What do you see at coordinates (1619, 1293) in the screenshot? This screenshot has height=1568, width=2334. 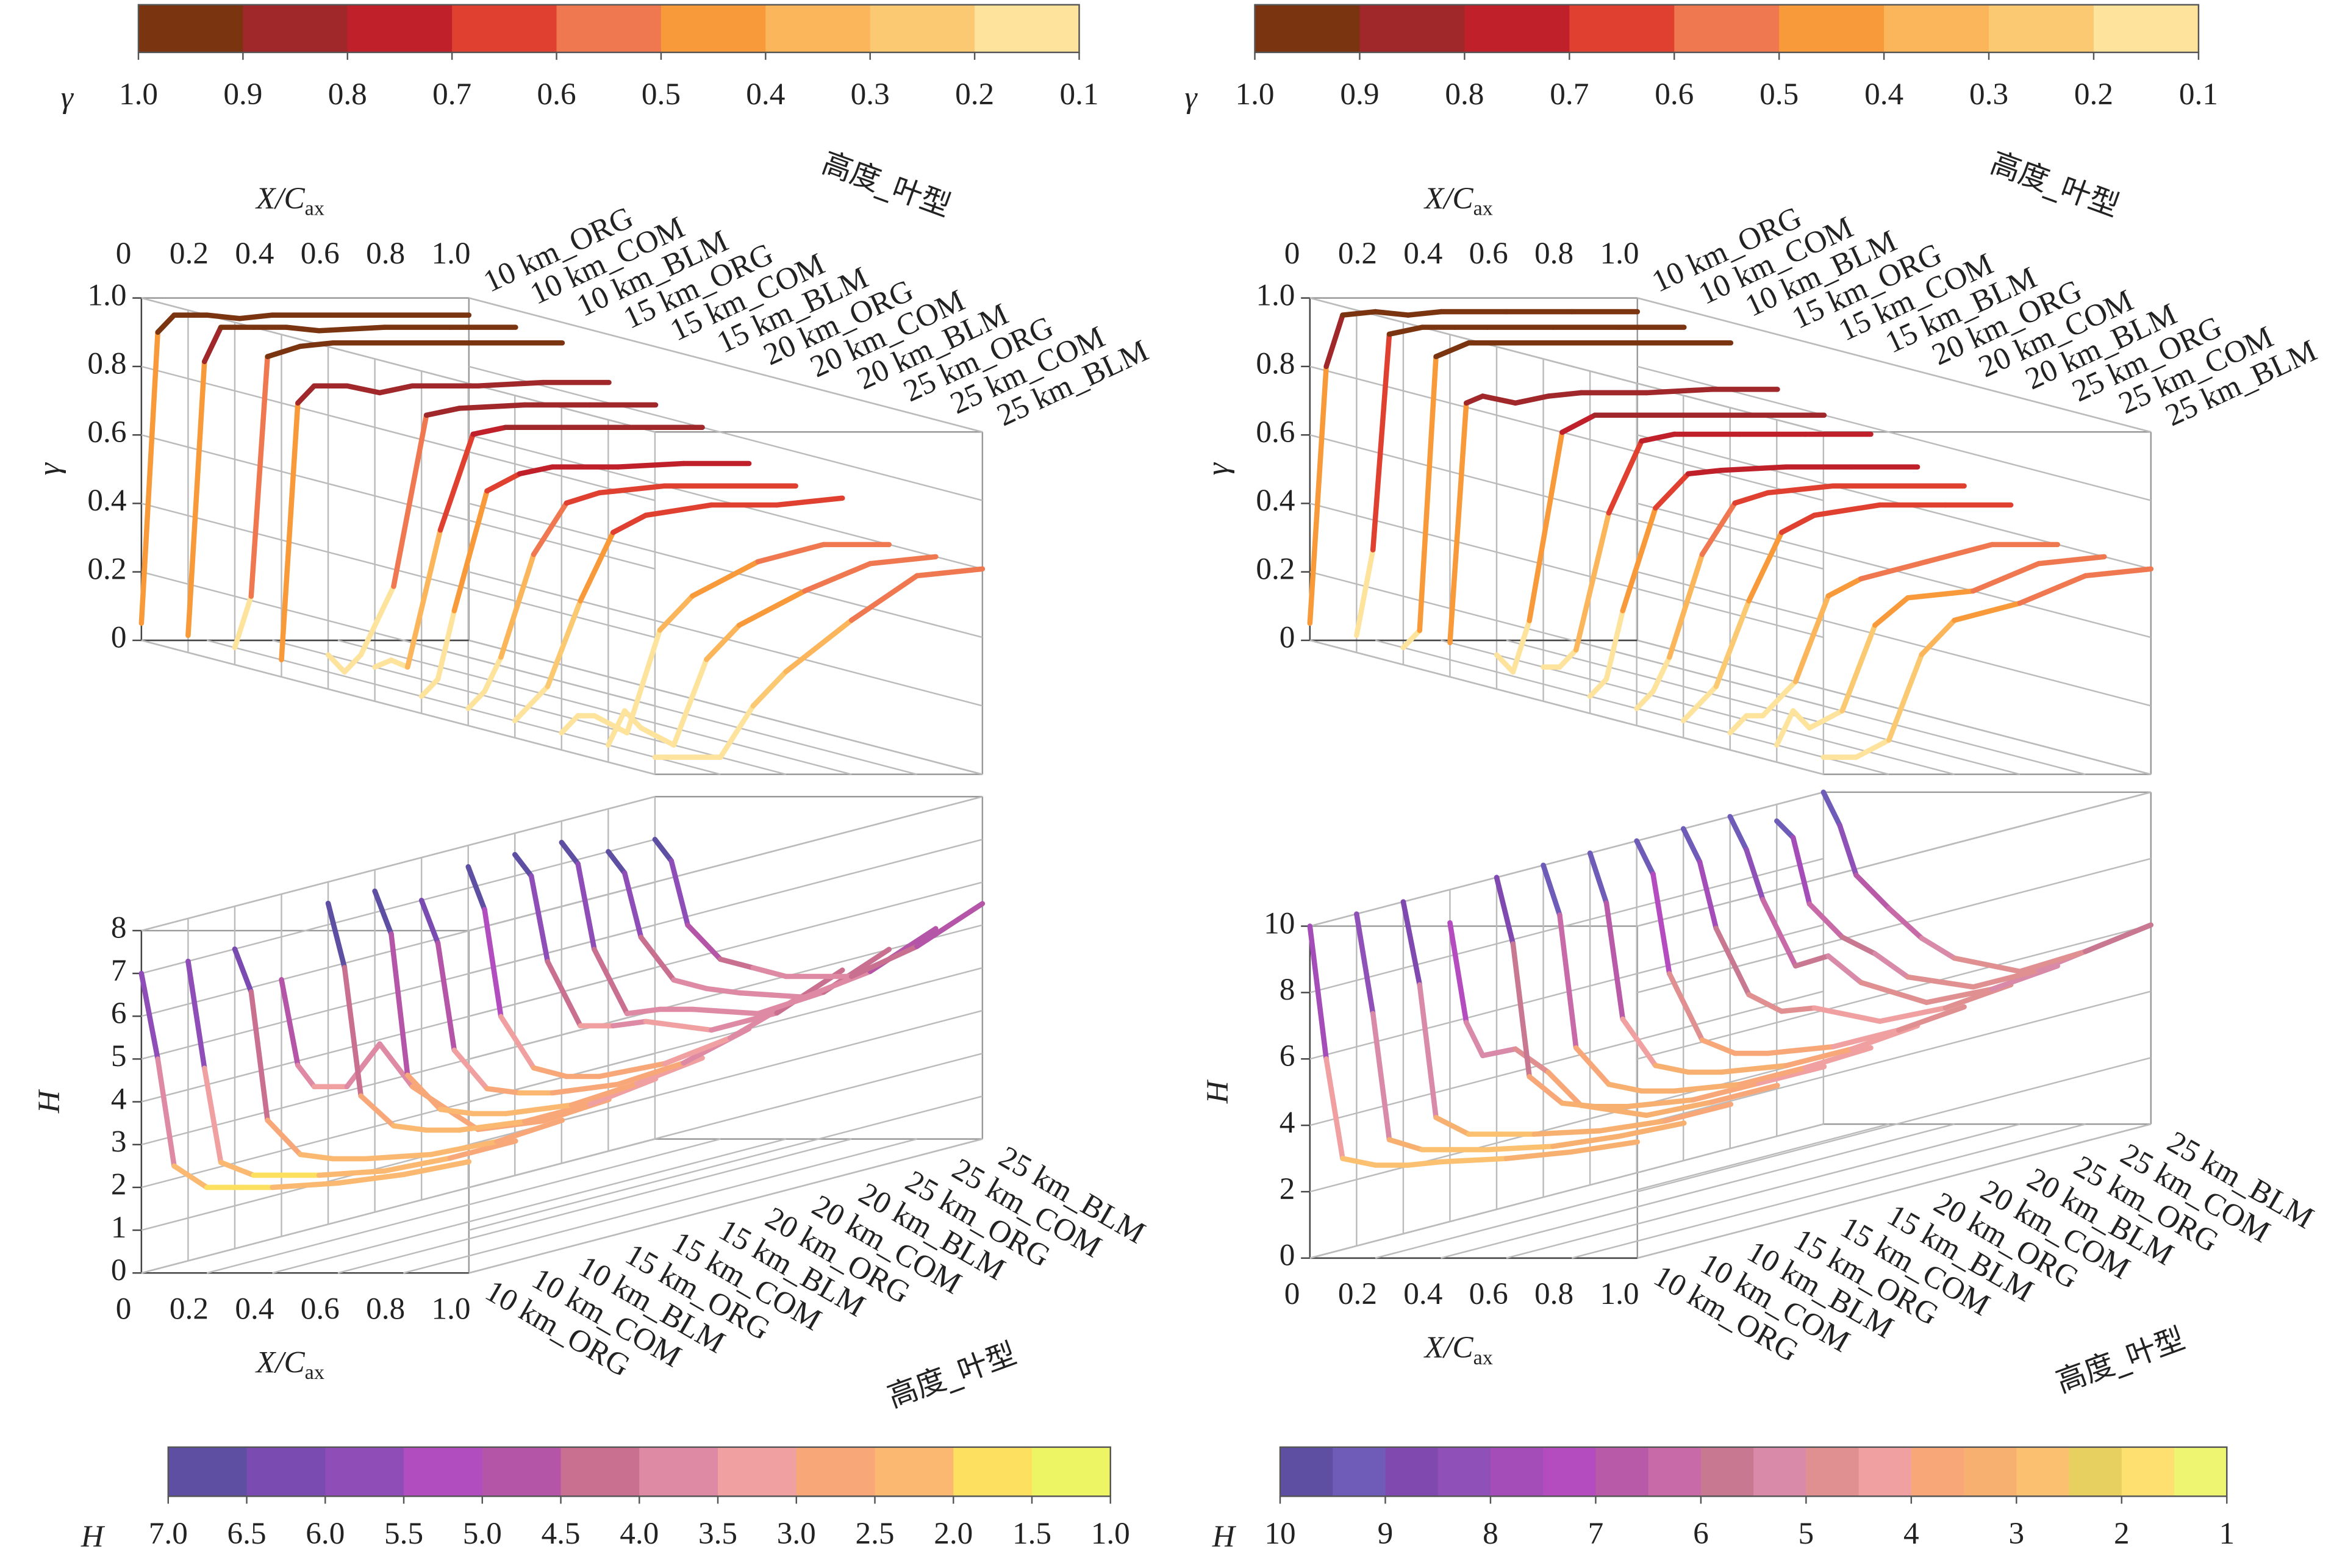 I see `x-tick-label: 1.0` at bounding box center [1619, 1293].